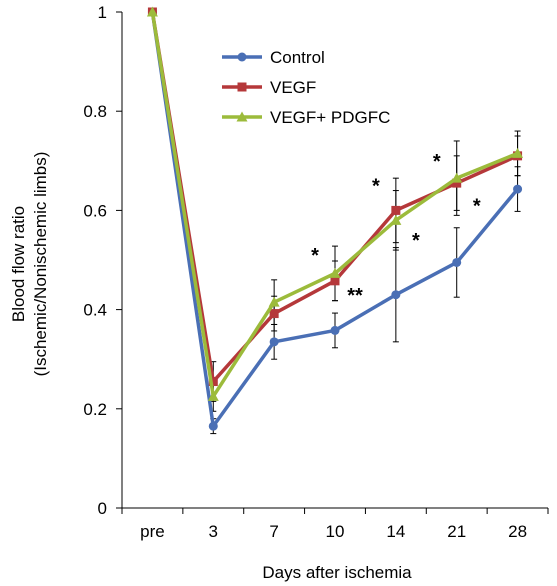  What do you see at coordinates (95, 310) in the screenshot?
I see `y-tick-label: 0.4` at bounding box center [95, 310].